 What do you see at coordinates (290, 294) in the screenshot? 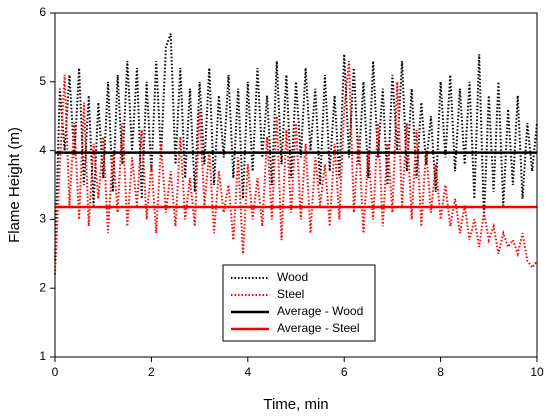
I see `legend-label: Steel` at bounding box center [290, 294].